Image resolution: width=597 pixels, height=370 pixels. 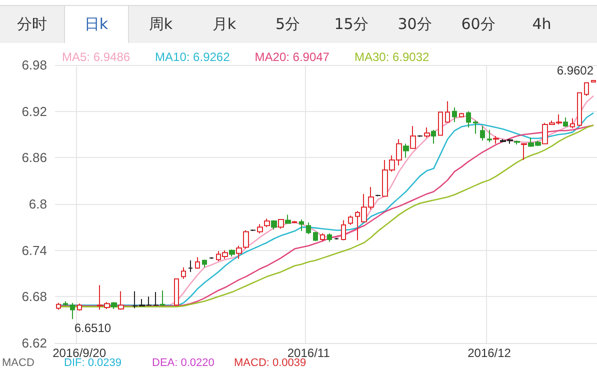 What do you see at coordinates (478, 24) in the screenshot?
I see `text: 60分` at bounding box center [478, 24].